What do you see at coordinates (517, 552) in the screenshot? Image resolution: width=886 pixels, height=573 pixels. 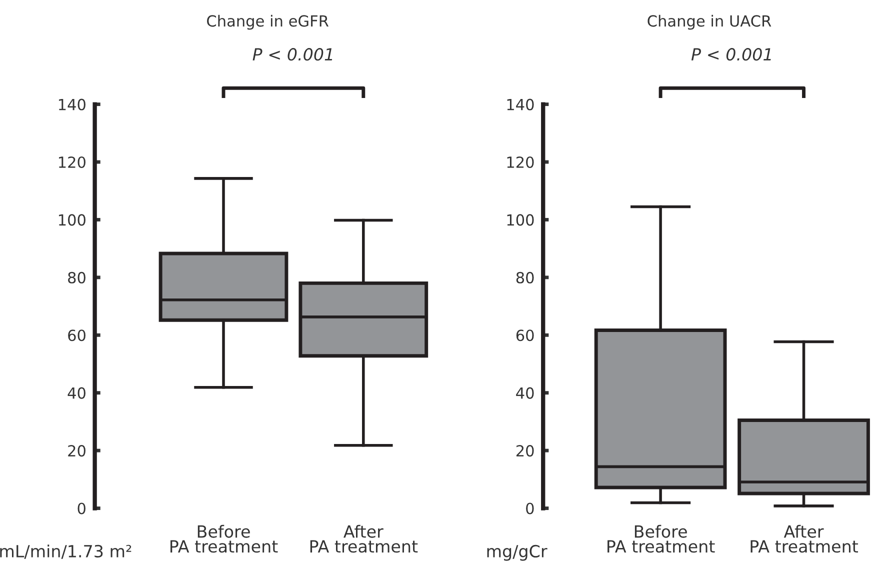 I see `x-axis-title: mg/gCr` at bounding box center [517, 552].